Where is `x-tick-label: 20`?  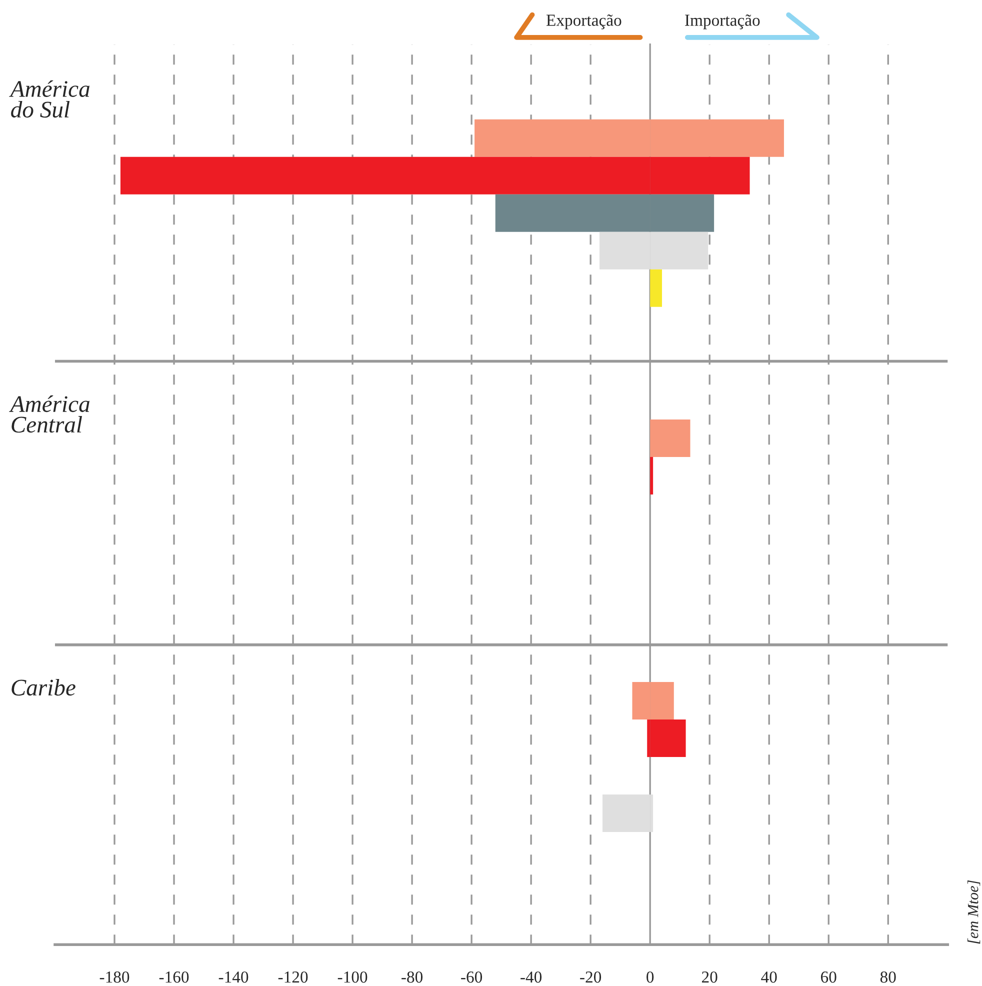 x-tick-label: 20 is located at coordinates (710, 977).